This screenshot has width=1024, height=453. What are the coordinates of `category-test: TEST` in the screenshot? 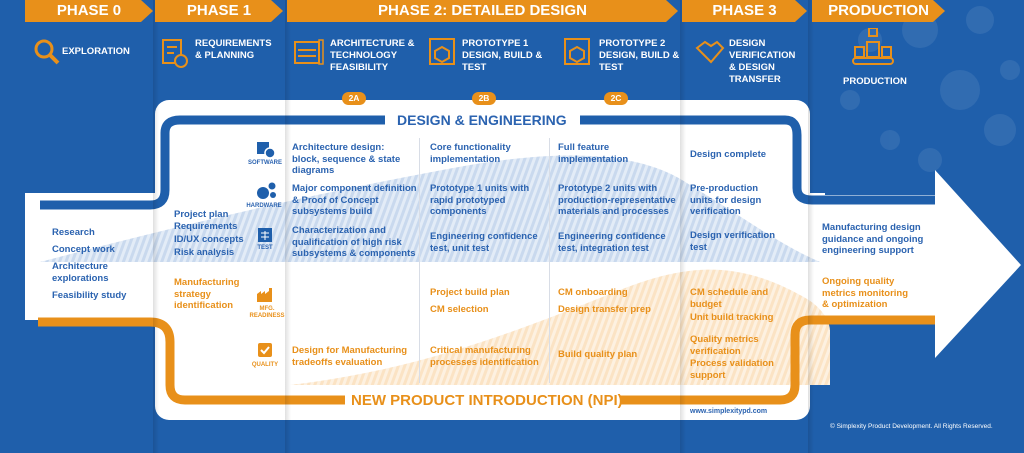 It's located at (265, 248).